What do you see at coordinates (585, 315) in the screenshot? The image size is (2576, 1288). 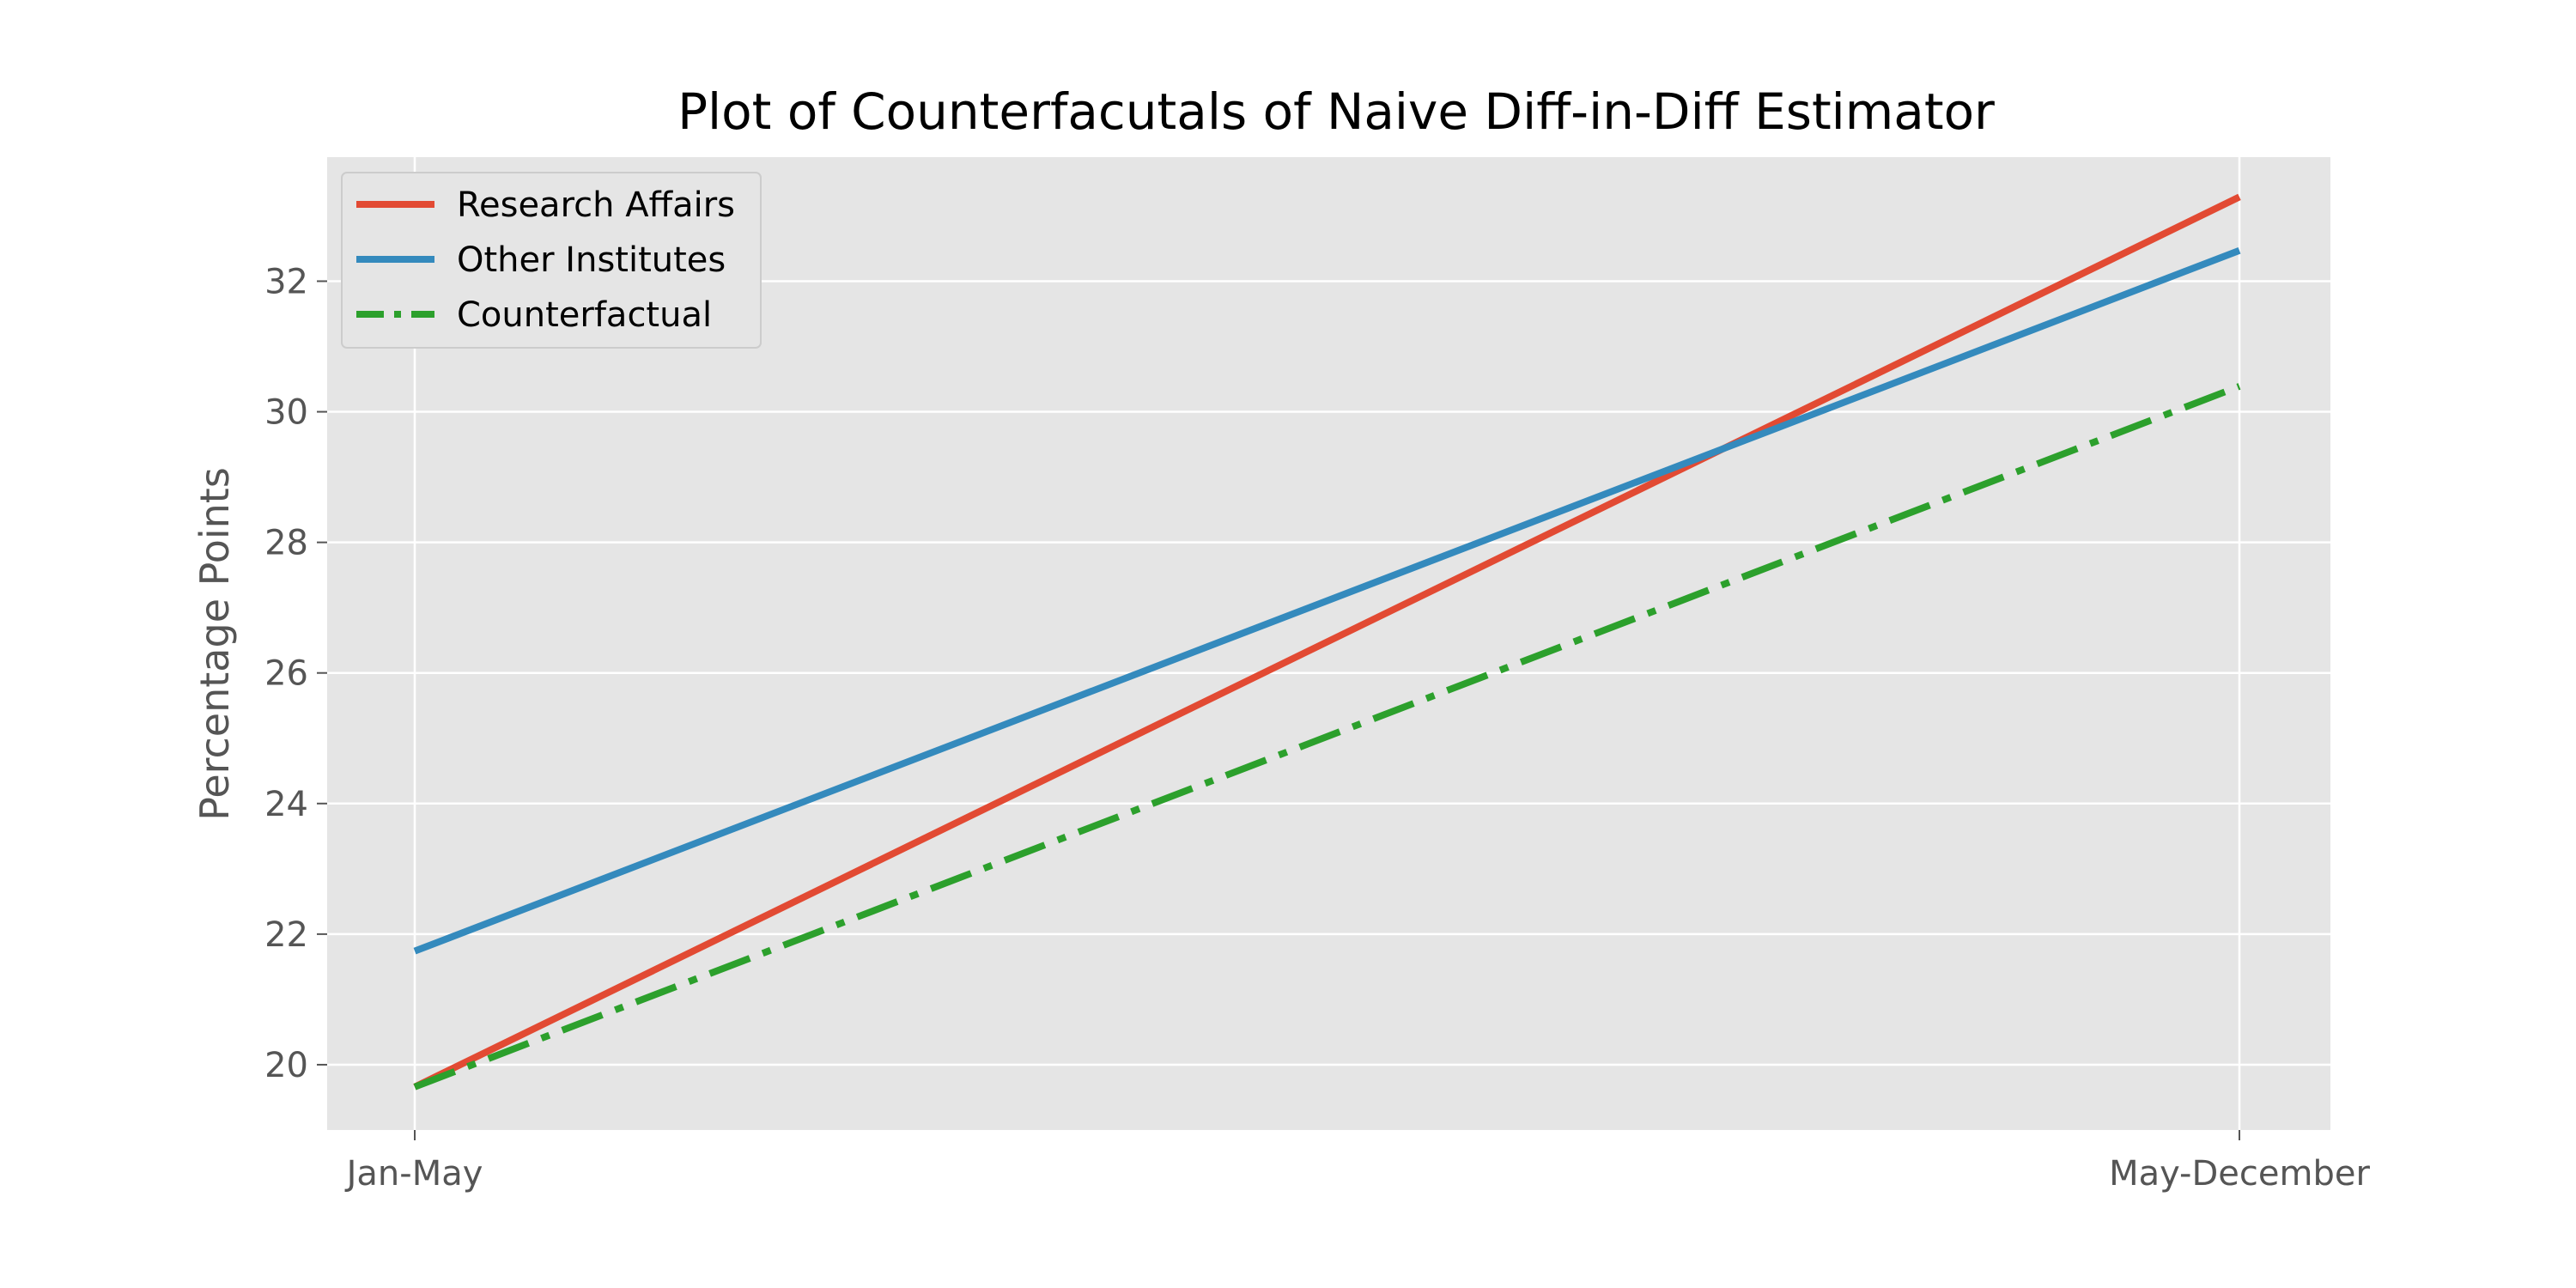 I see `legend-label: Counterfactual` at bounding box center [585, 315].